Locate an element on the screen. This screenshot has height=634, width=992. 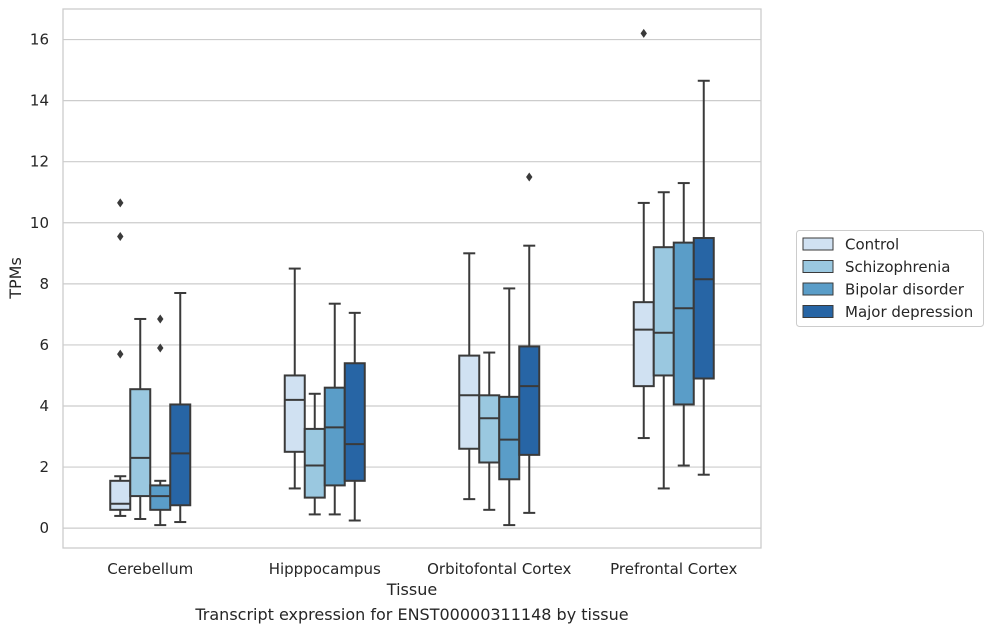
legend-label: Bipolar disorder is located at coordinates (905, 290).